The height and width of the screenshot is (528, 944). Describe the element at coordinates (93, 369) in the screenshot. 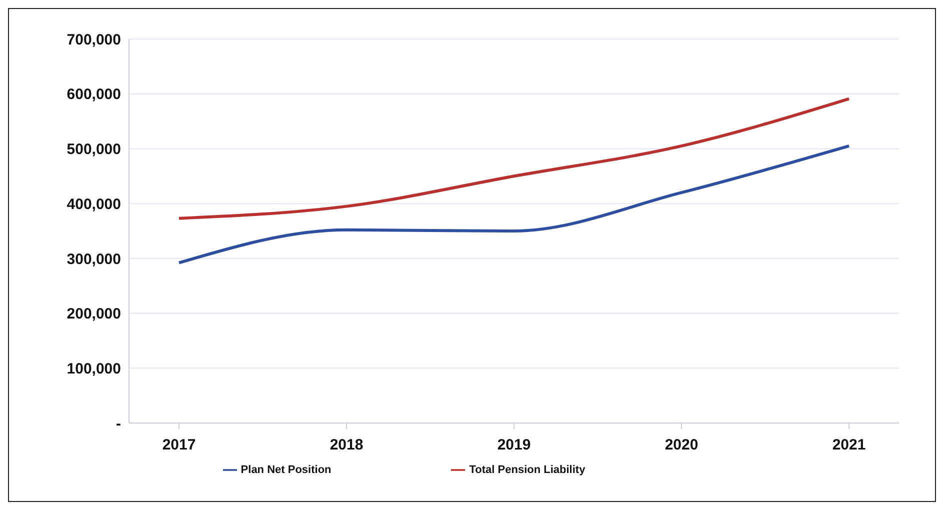

I see `y-tick-label: 100,000` at that location.